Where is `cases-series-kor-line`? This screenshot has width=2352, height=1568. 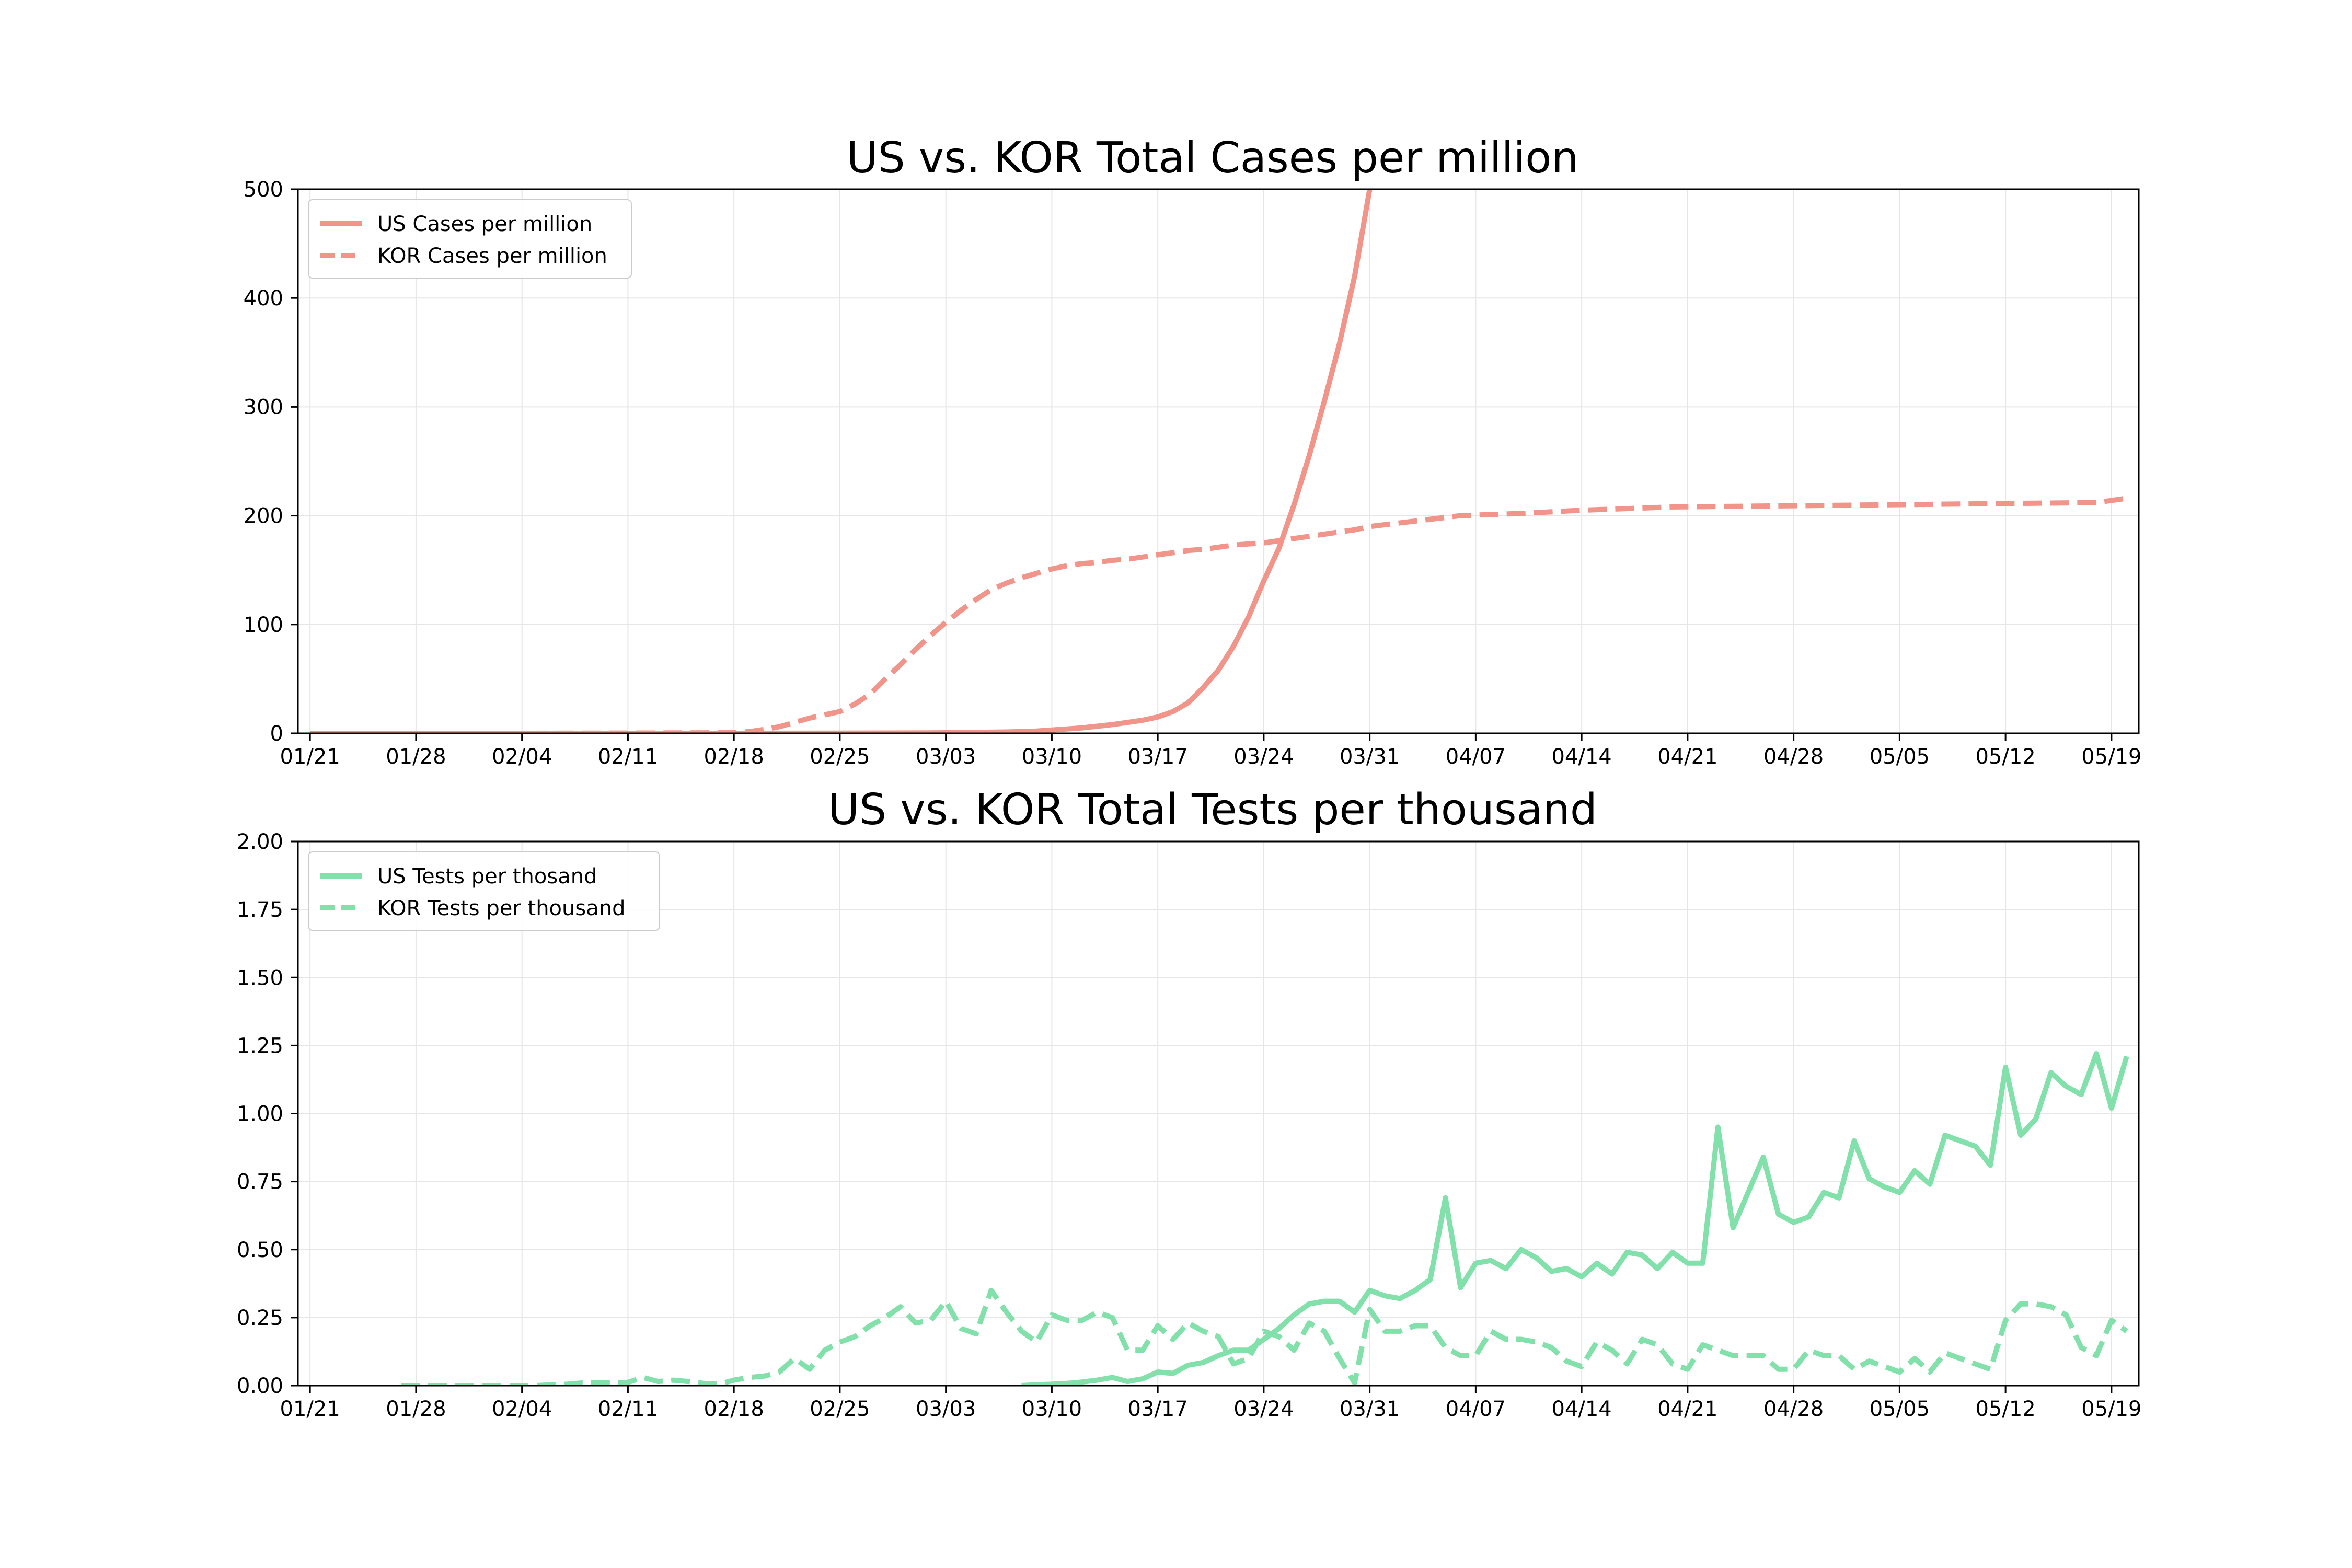
cases-series-kor-line is located at coordinates (1218, 614).